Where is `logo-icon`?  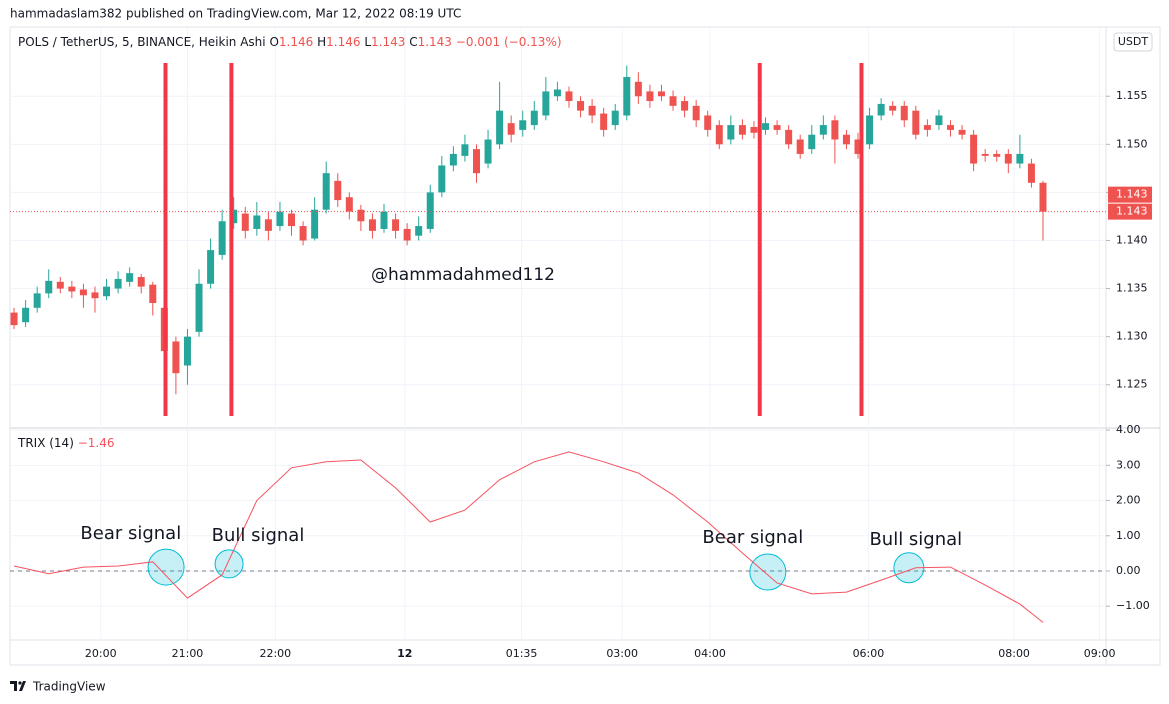
logo-icon is located at coordinates (18, 686).